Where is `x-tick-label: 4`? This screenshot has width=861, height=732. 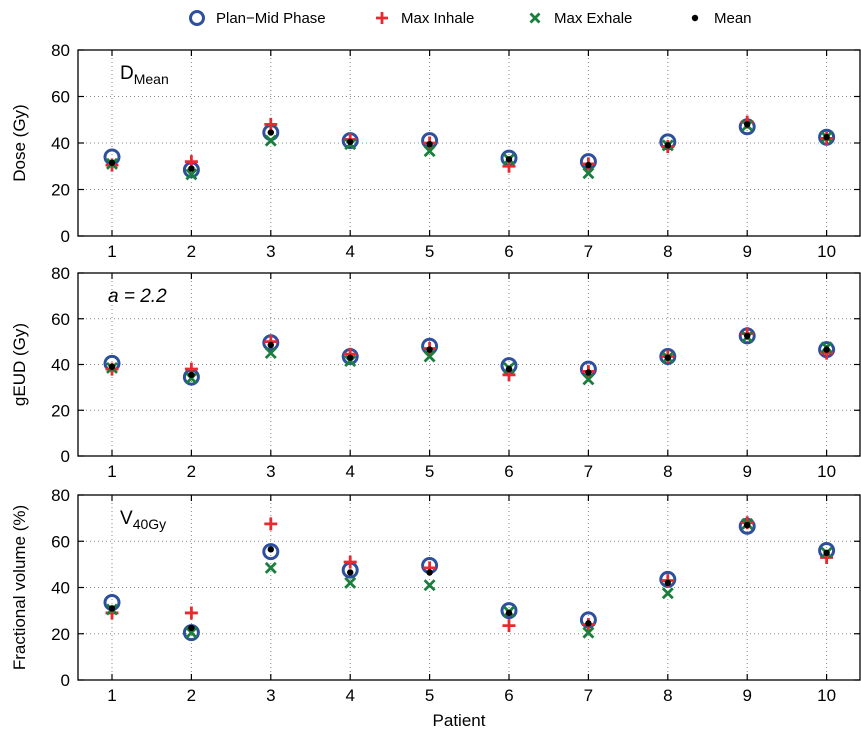 x-tick-label: 4 is located at coordinates (349, 471).